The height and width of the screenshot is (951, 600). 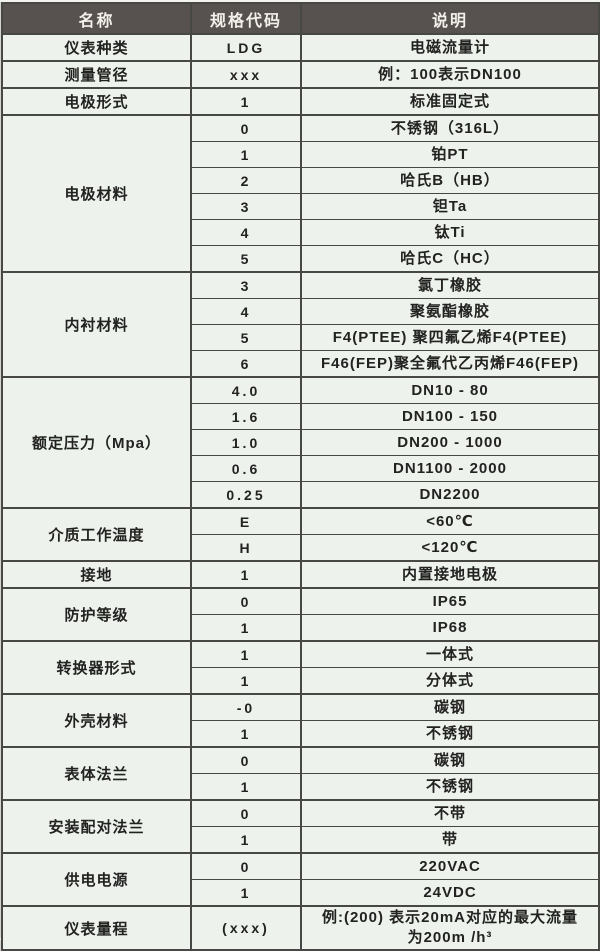 I want to click on spec-desc-cell: 带, so click(x=450, y=840).